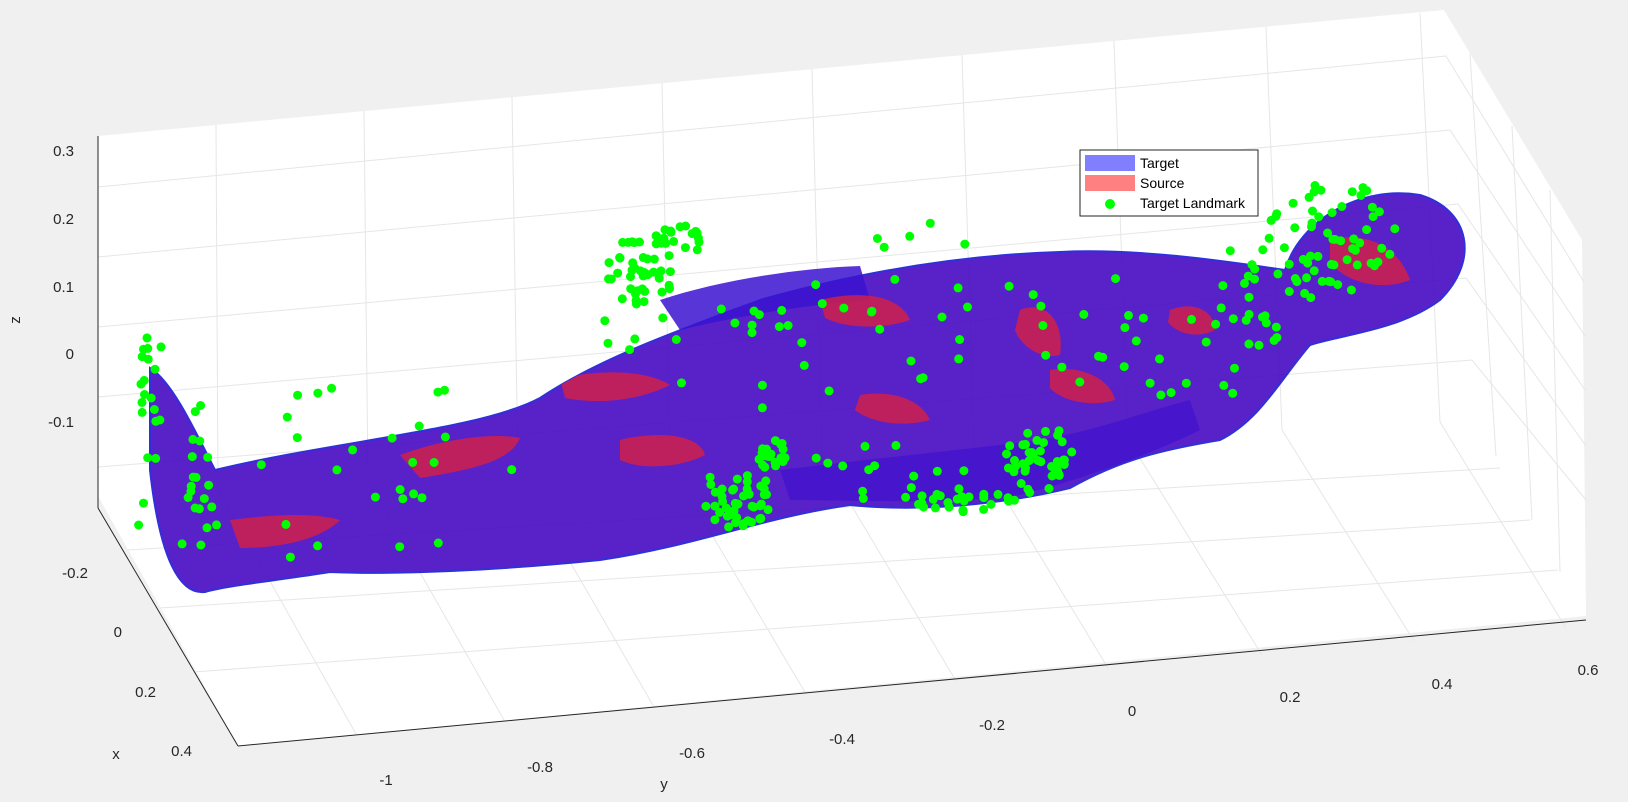 The width and height of the screenshot is (1628, 802). What do you see at coordinates (61, 287) in the screenshot?
I see `z-tick-labels: 0.3 0.2 0.1 0 -0.1` at bounding box center [61, 287].